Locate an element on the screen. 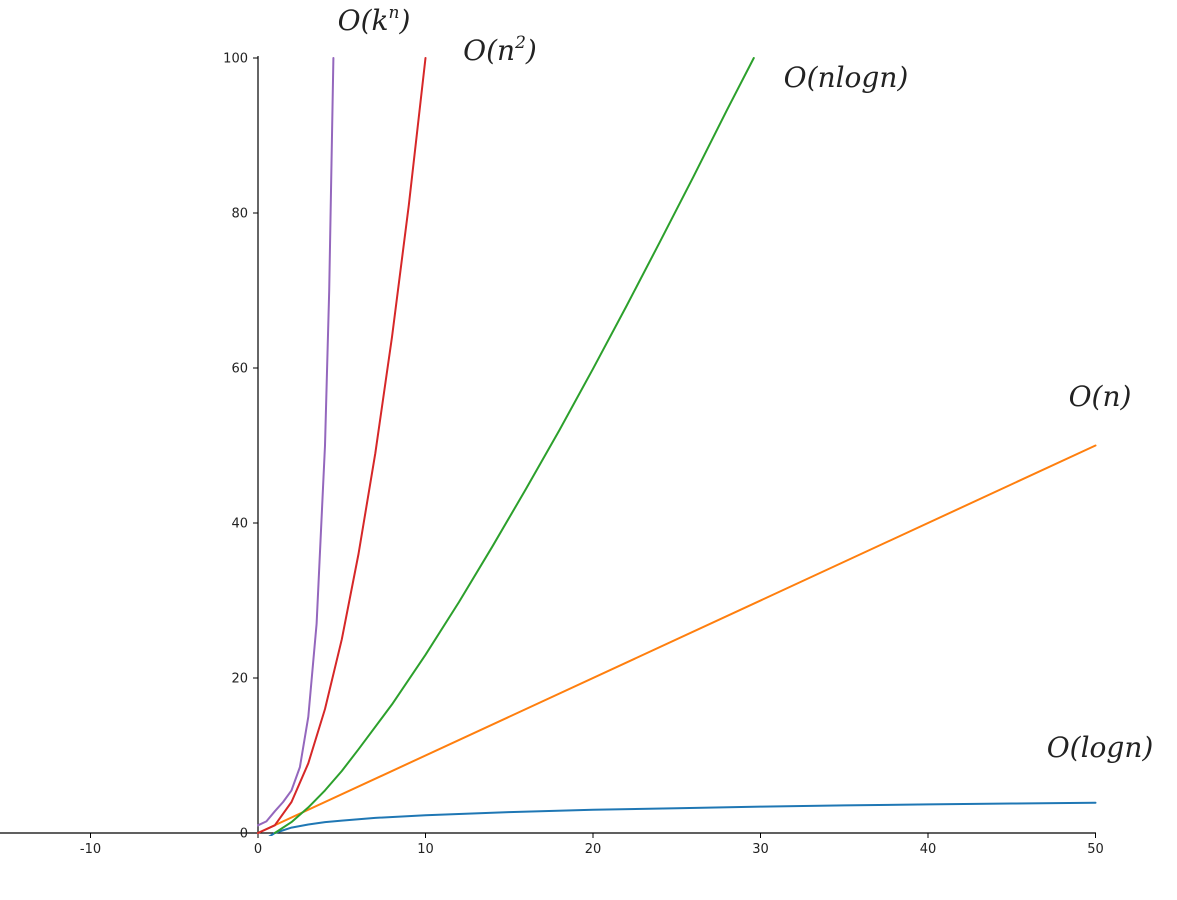 This screenshot has width=1177, height=900. y-tick-label: 0 is located at coordinates (244, 834).